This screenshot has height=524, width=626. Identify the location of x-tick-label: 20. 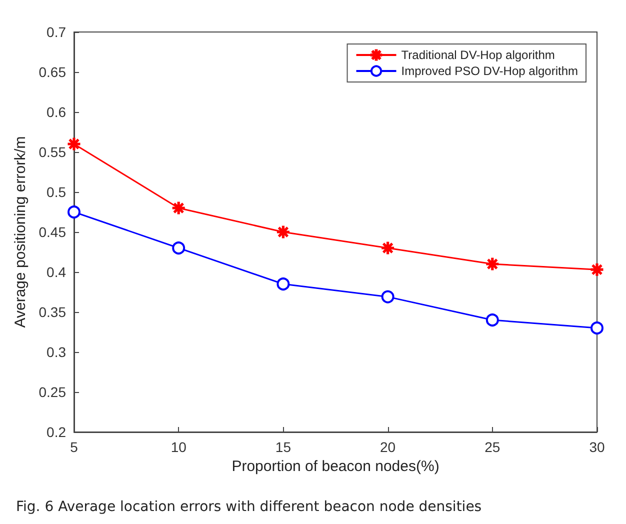
(388, 447).